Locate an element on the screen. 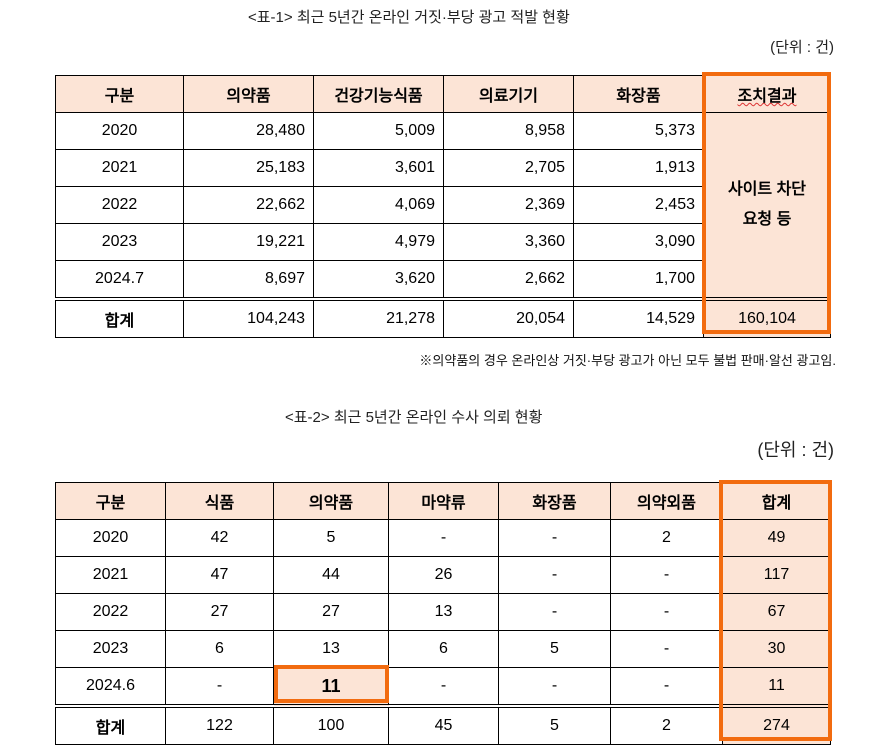  value-cell: 4,979 is located at coordinates (378, 242).